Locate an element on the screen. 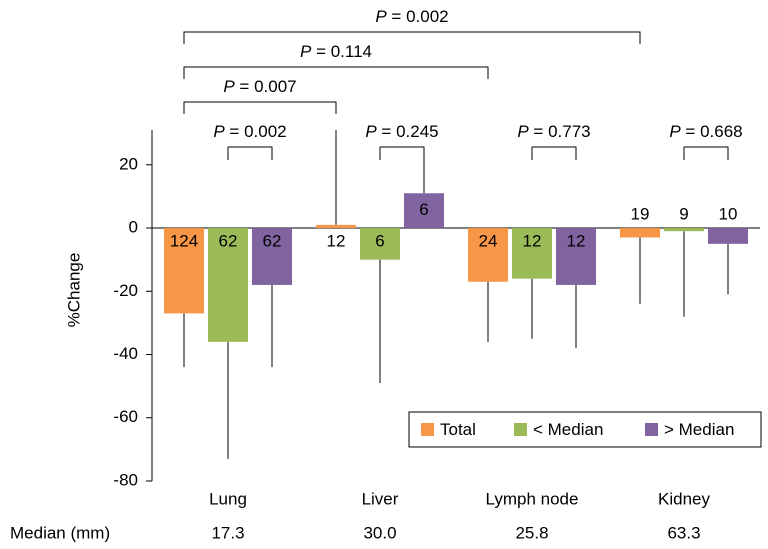  p-text: = 0.245 is located at coordinates (408, 131).